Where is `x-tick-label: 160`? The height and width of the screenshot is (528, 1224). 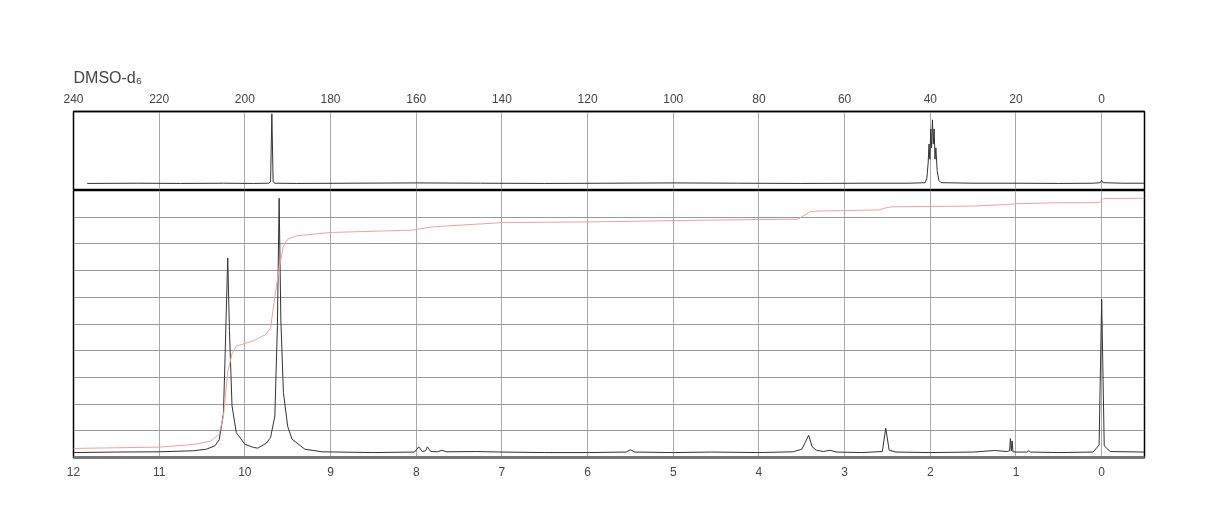 x-tick-label: 160 is located at coordinates (416, 98).